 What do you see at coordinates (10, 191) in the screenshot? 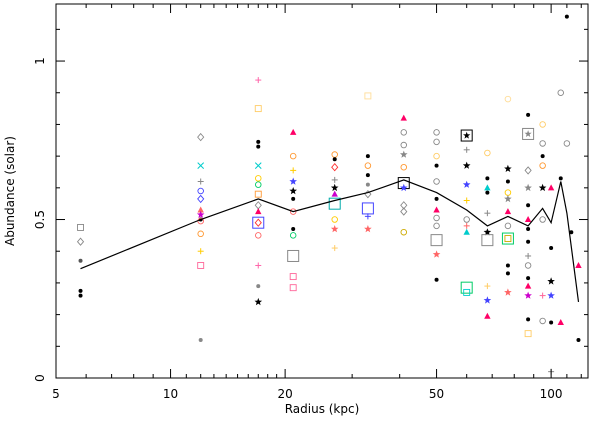
I see `y-axis-label: Abundance (solar)` at bounding box center [10, 191].